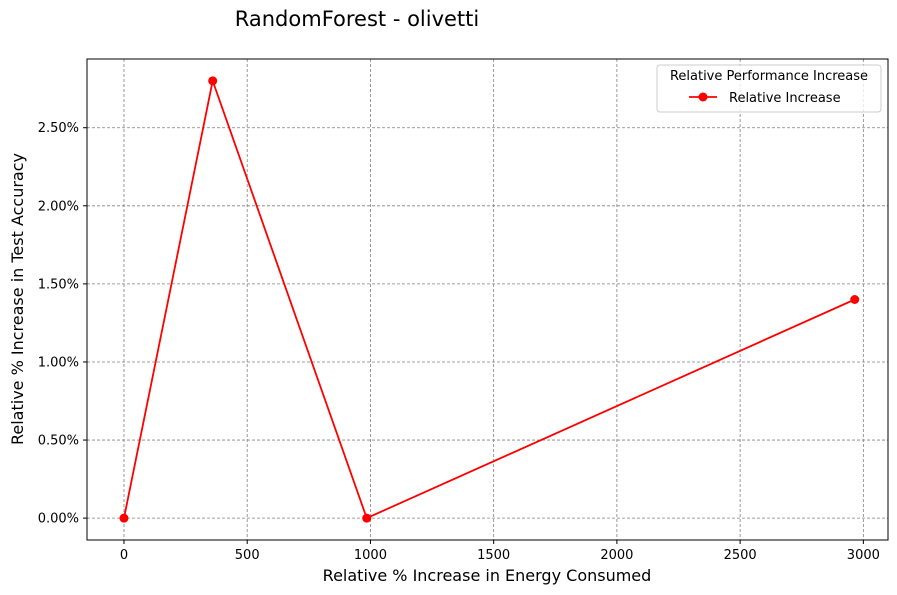 The image size is (897, 595). I want to click on legend-title: Relative Performance Increase, so click(769, 76).